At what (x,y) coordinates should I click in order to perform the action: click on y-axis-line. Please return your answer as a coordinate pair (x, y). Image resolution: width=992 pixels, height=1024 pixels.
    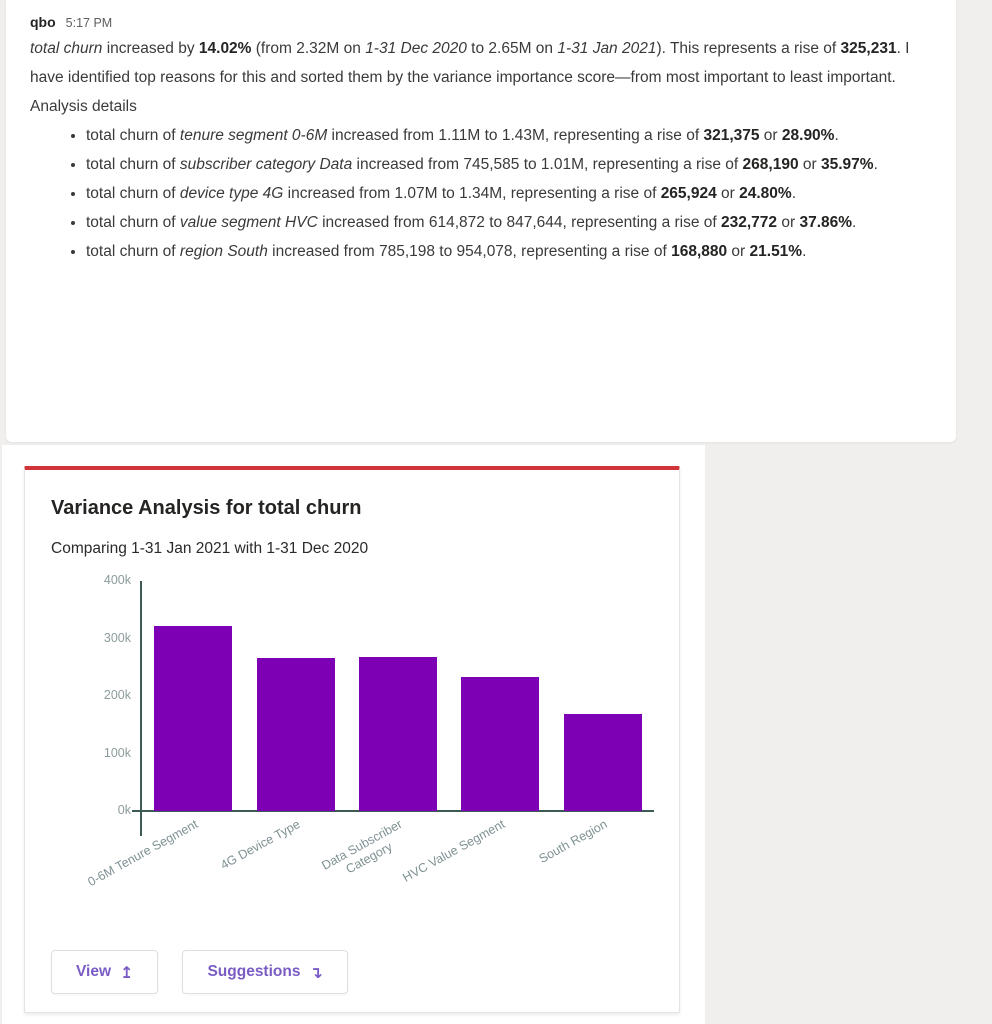
    Looking at the image, I should click on (141, 708).